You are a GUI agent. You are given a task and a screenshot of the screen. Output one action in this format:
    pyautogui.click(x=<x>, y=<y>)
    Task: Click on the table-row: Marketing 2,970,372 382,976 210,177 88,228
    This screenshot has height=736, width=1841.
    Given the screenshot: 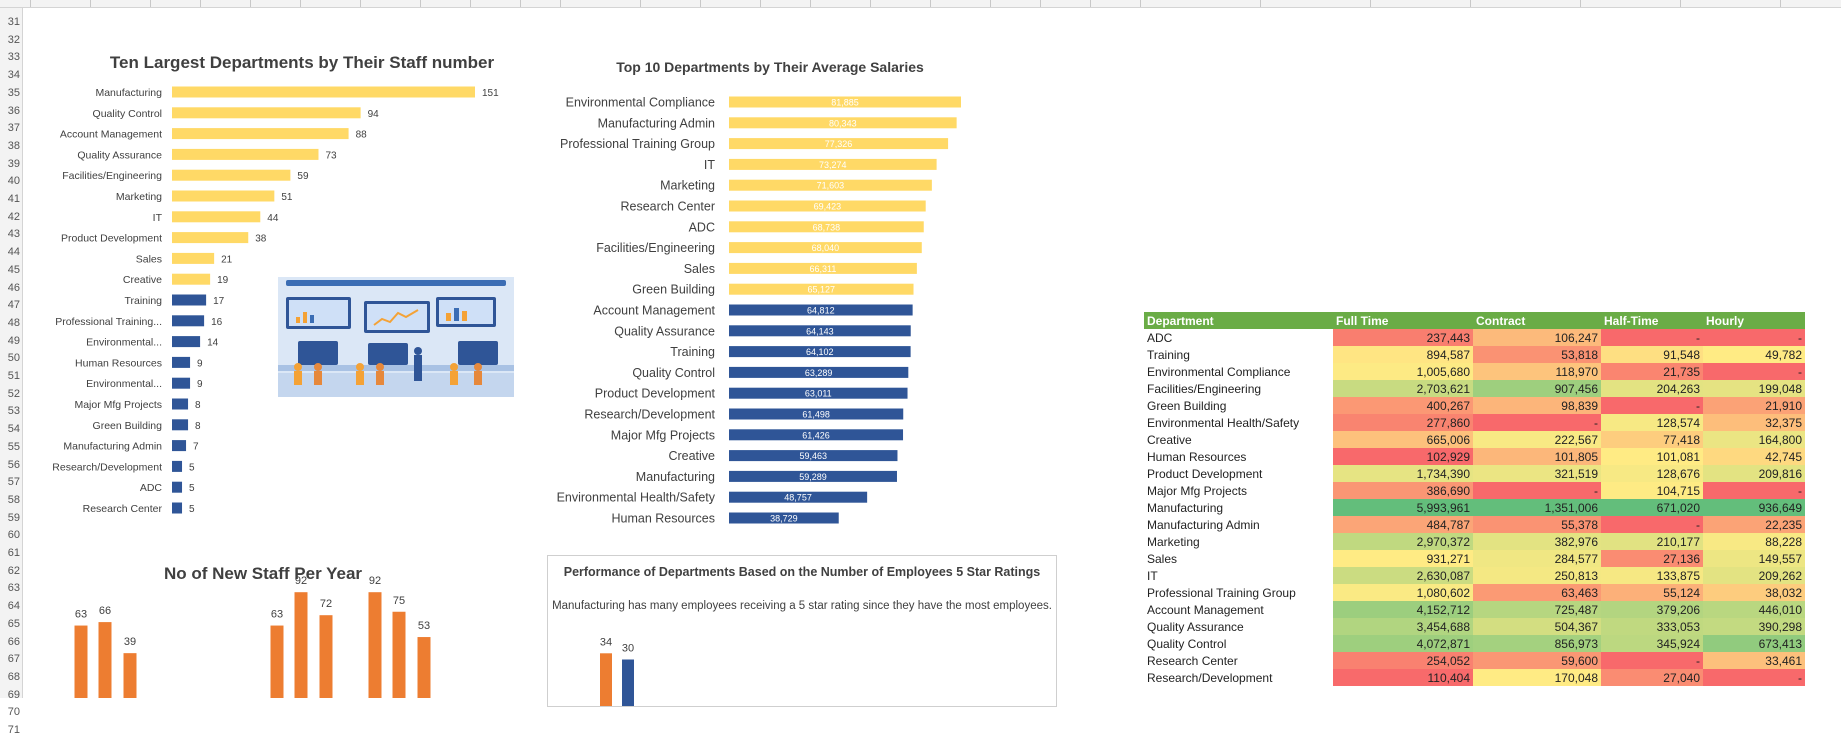 What is the action you would take?
    pyautogui.click(x=1474, y=541)
    